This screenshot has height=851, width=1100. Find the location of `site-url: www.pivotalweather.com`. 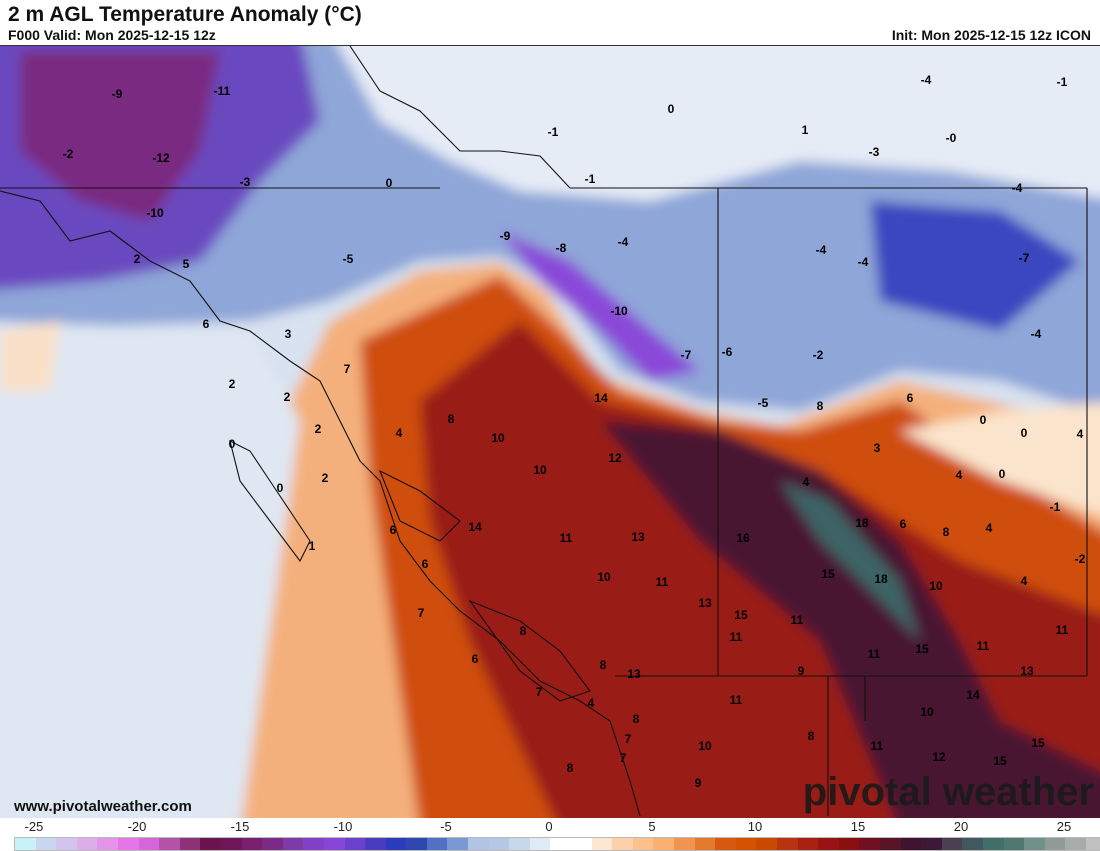

site-url: www.pivotalweather.com is located at coordinates (103, 806).